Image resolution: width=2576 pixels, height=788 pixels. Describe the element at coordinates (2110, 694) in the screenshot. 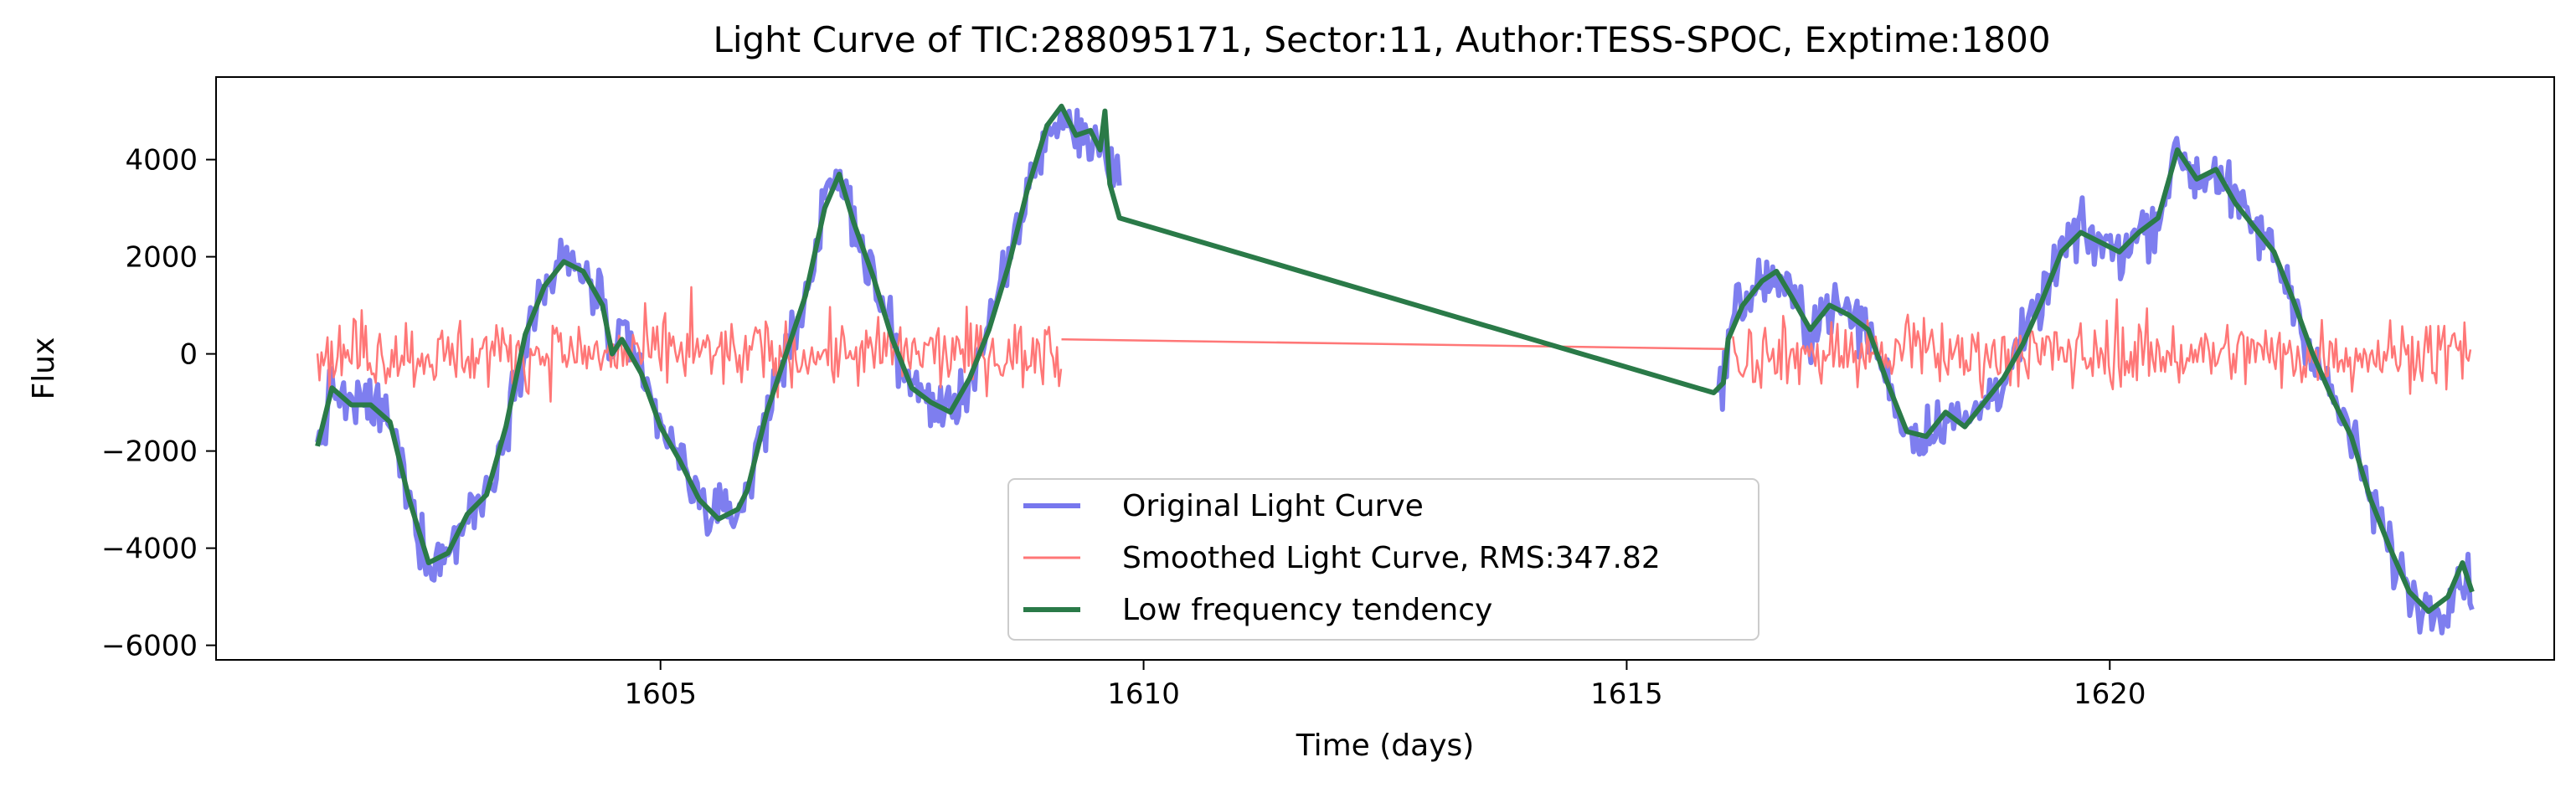

I see `x-tick-label: 1620` at that location.